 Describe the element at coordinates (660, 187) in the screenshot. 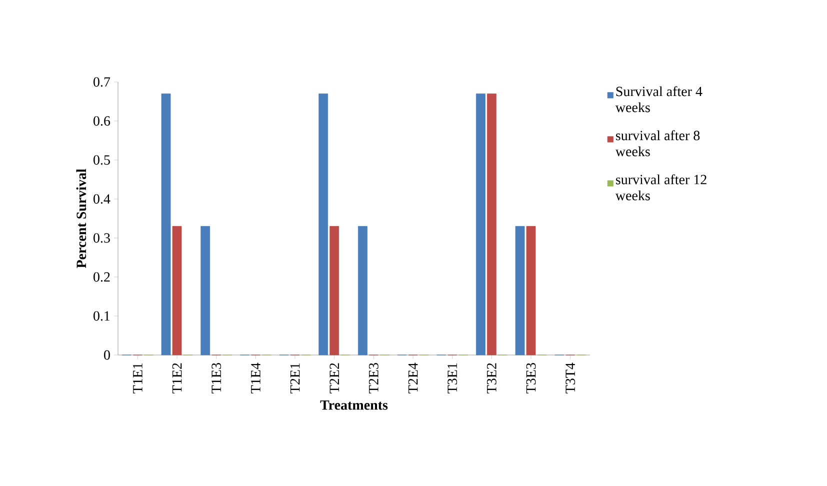

I see `legend-label: survival after 12 weeks` at that location.